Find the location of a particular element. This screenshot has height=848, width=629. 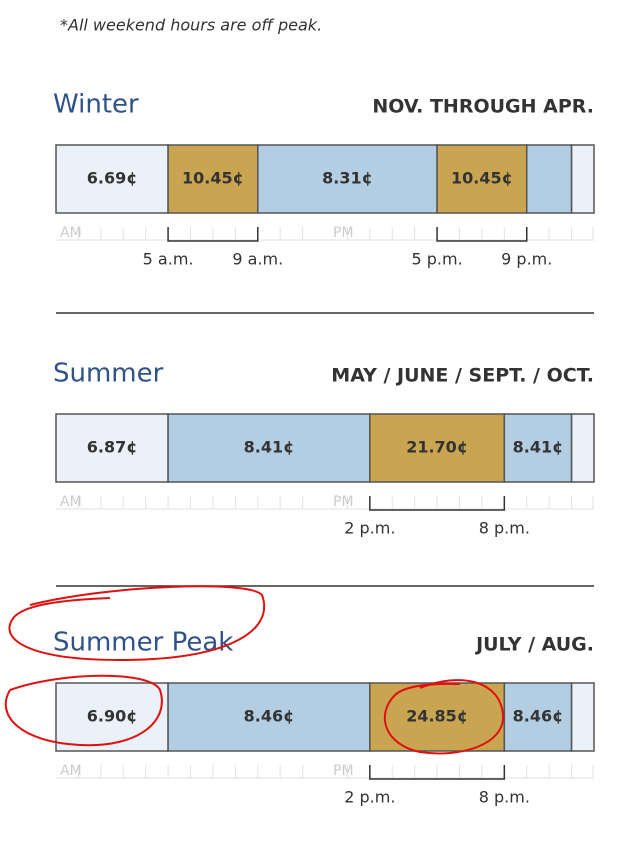

rate-label: 24.85¢ is located at coordinates (437, 716).